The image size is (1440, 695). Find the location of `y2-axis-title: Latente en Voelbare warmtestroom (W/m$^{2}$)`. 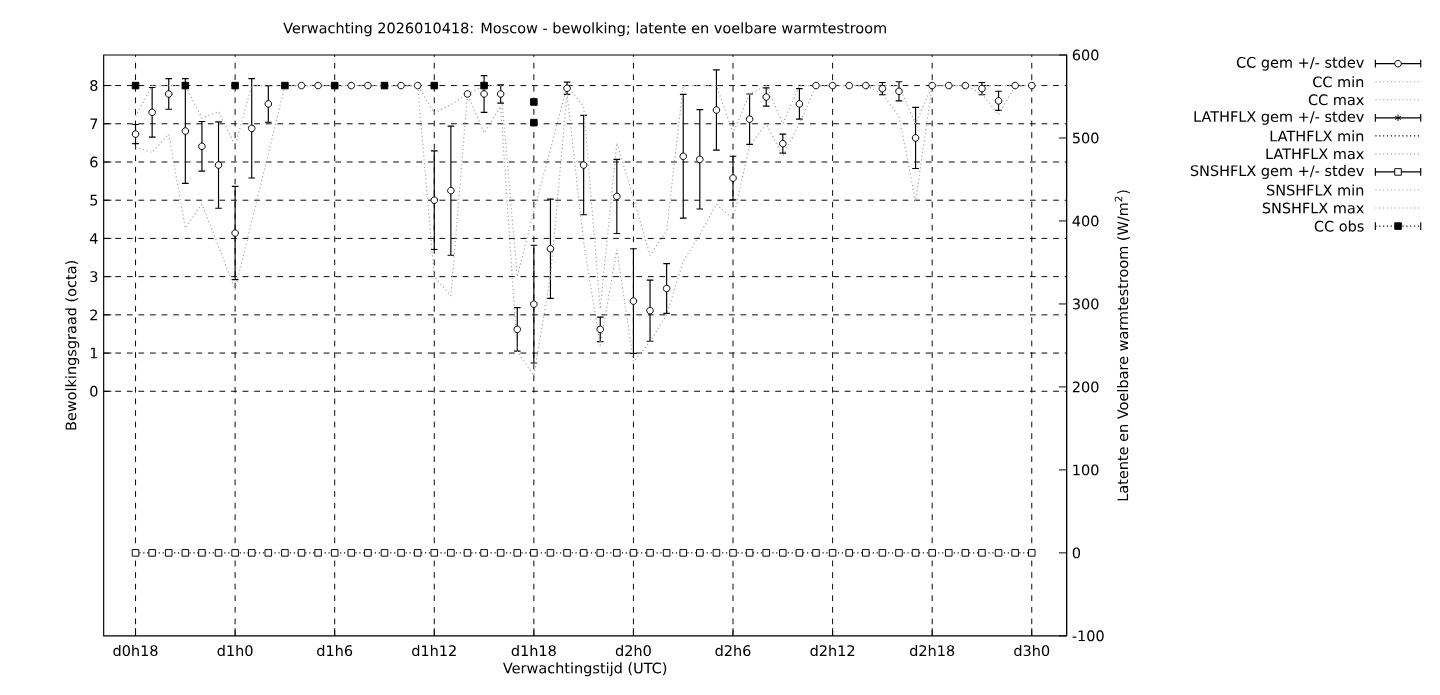

y2-axis-title: Latente en Voelbare warmtestroom (W/m$^{2}$) is located at coordinates (1122, 345).